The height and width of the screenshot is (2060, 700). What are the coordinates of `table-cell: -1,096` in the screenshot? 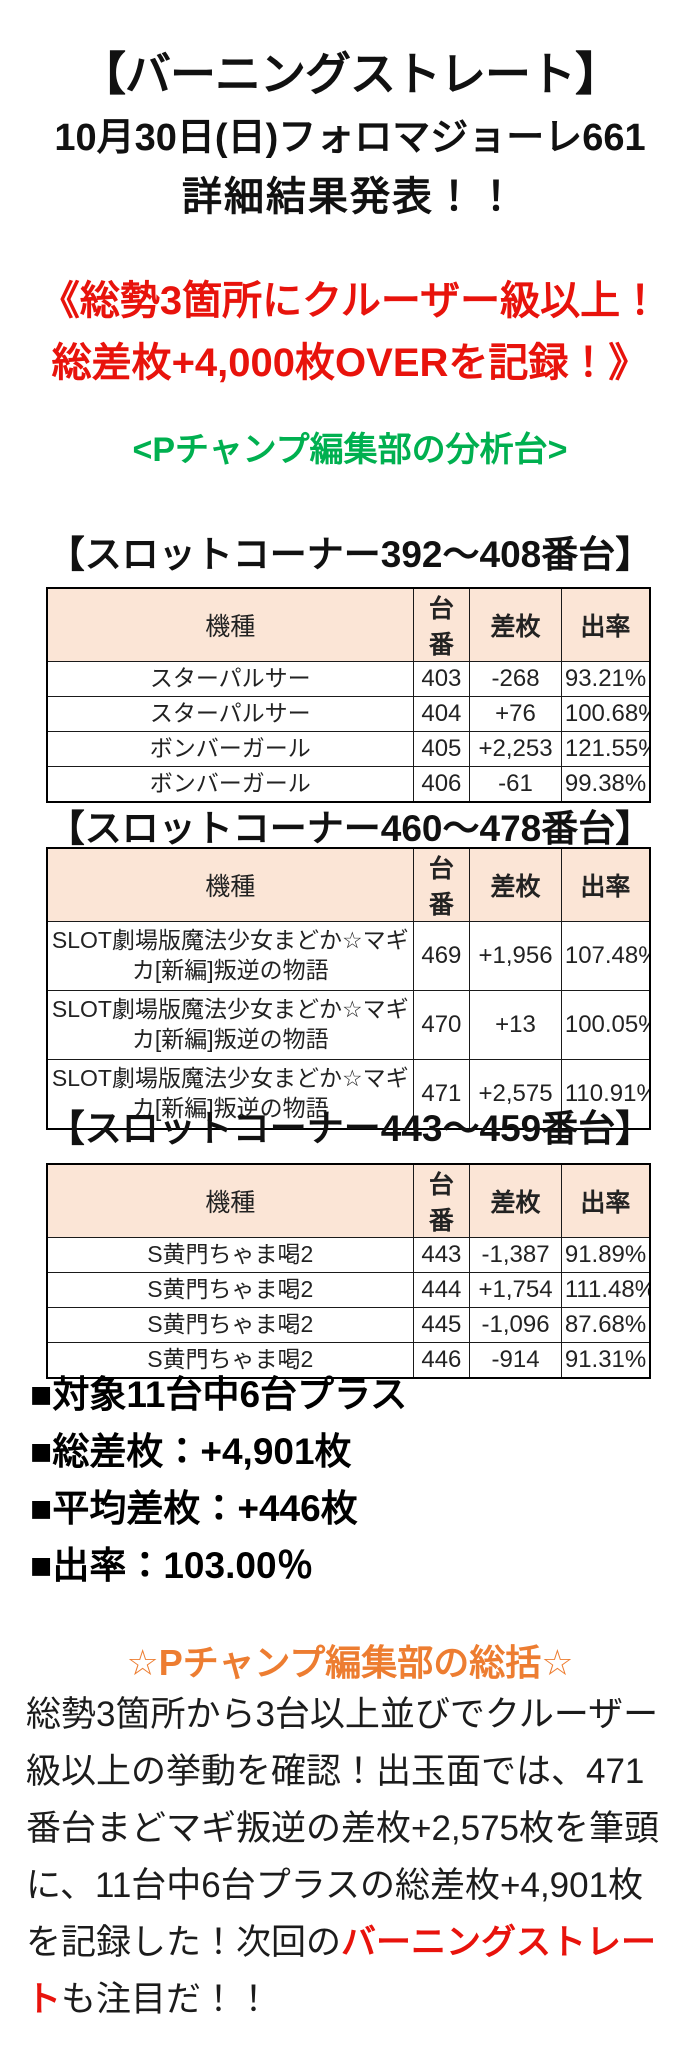 It's located at (515, 1325).